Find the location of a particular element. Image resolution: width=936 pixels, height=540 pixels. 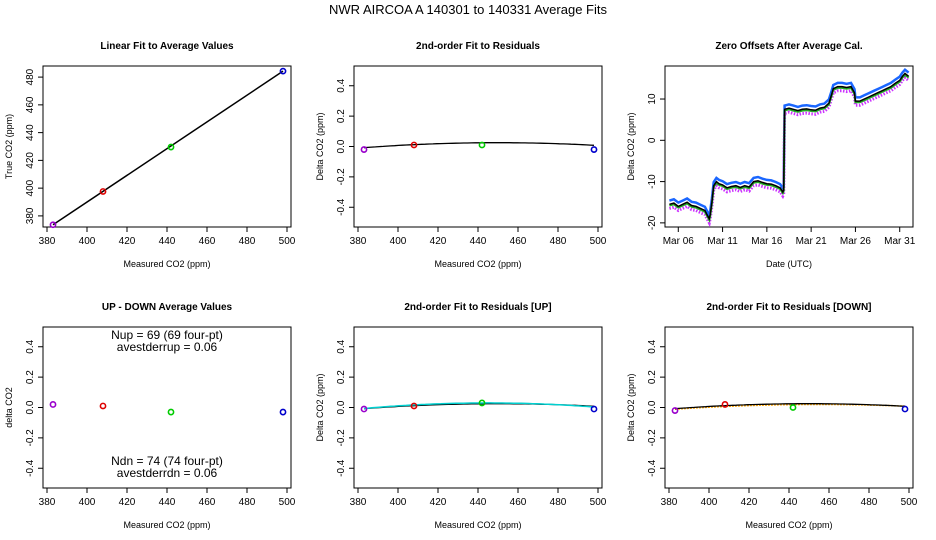

plot-frame is located at coordinates (789, 146).